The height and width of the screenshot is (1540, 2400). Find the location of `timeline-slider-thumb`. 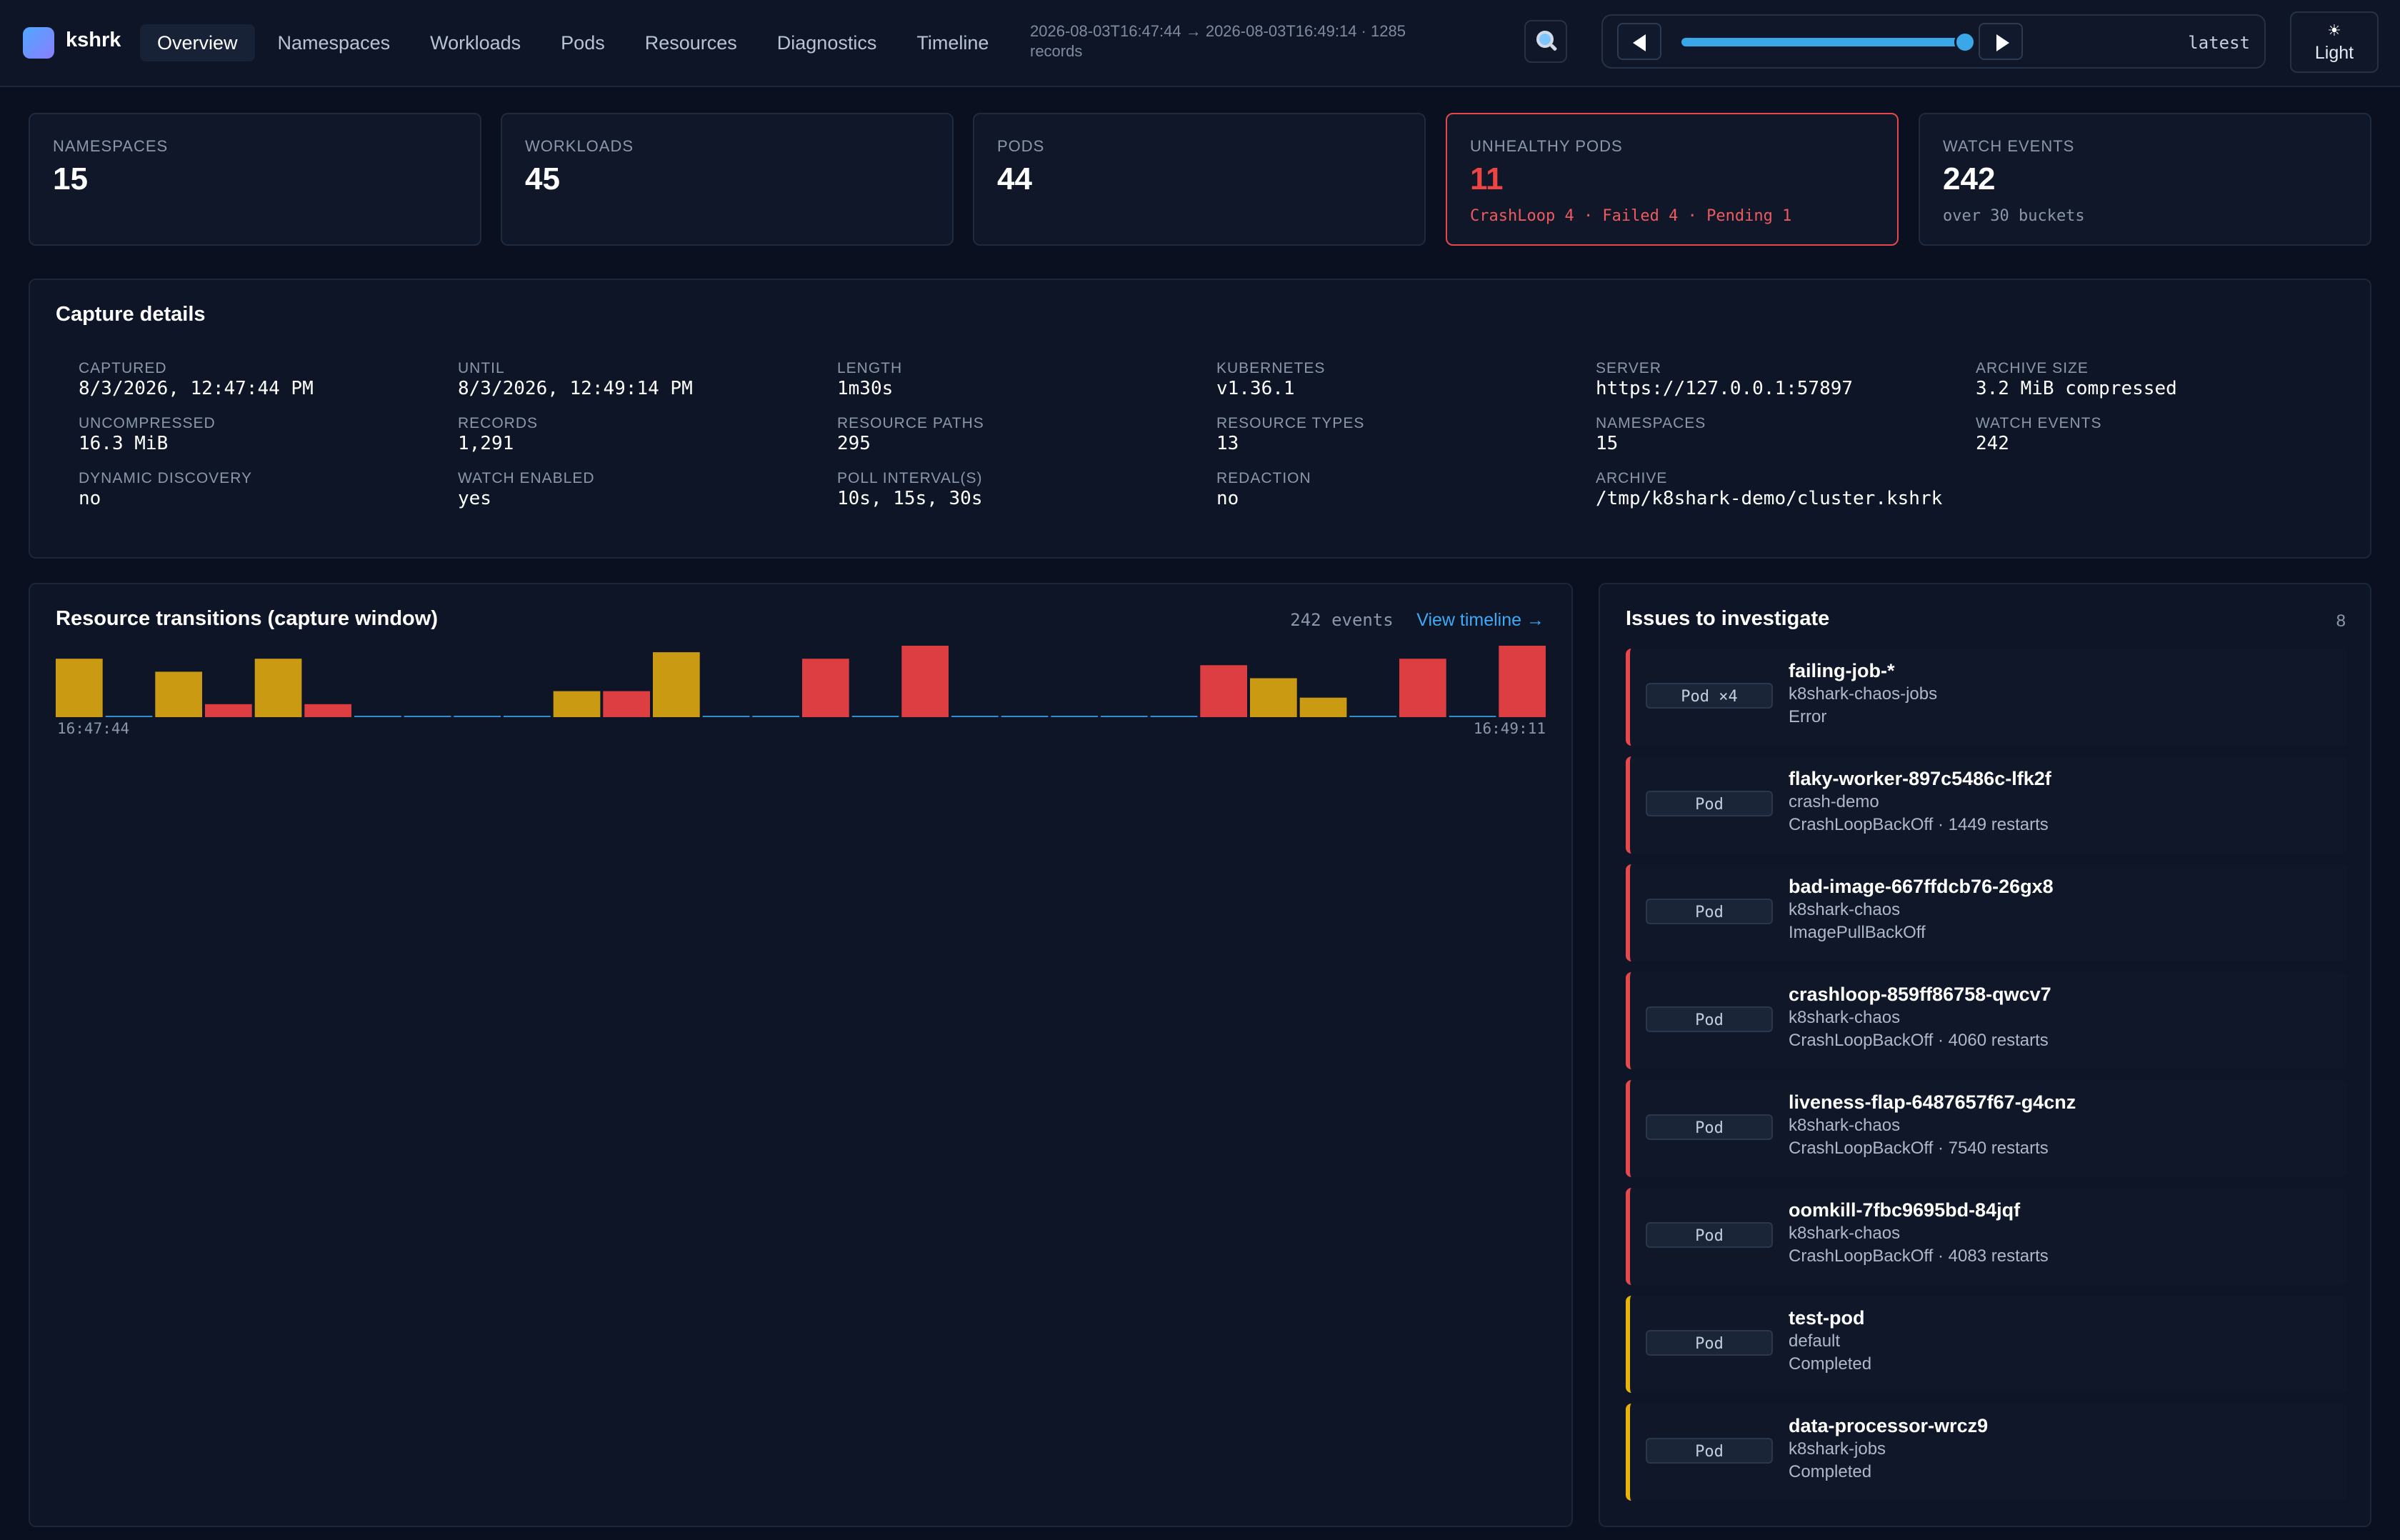

timeline-slider-thumb is located at coordinates (1965, 42).